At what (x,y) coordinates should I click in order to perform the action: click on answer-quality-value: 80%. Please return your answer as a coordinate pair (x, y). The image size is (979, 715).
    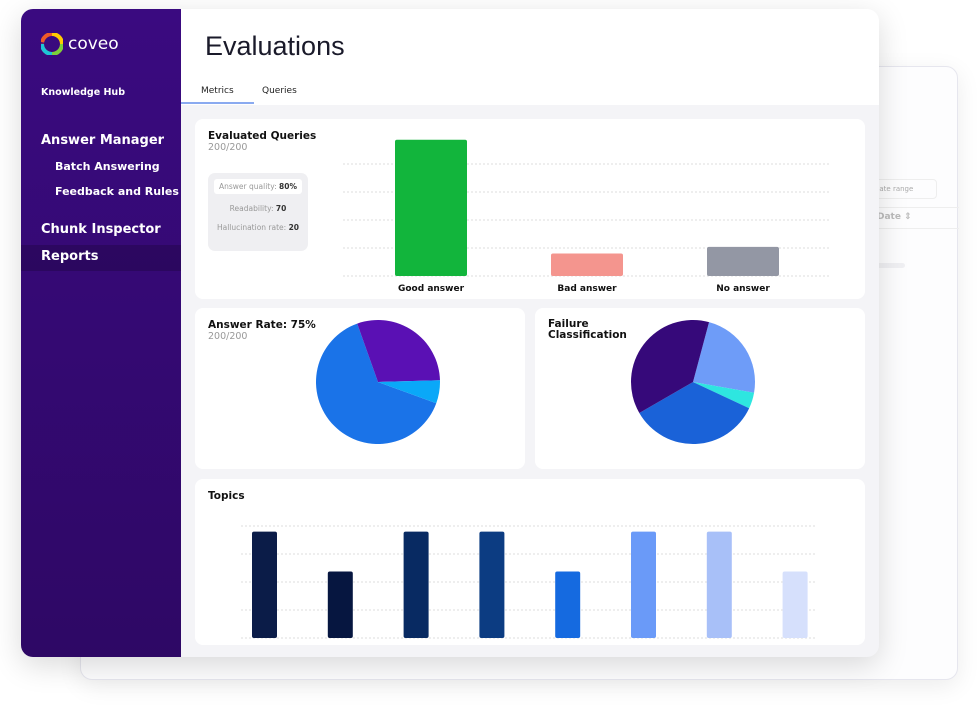
    Looking at the image, I should click on (288, 186).